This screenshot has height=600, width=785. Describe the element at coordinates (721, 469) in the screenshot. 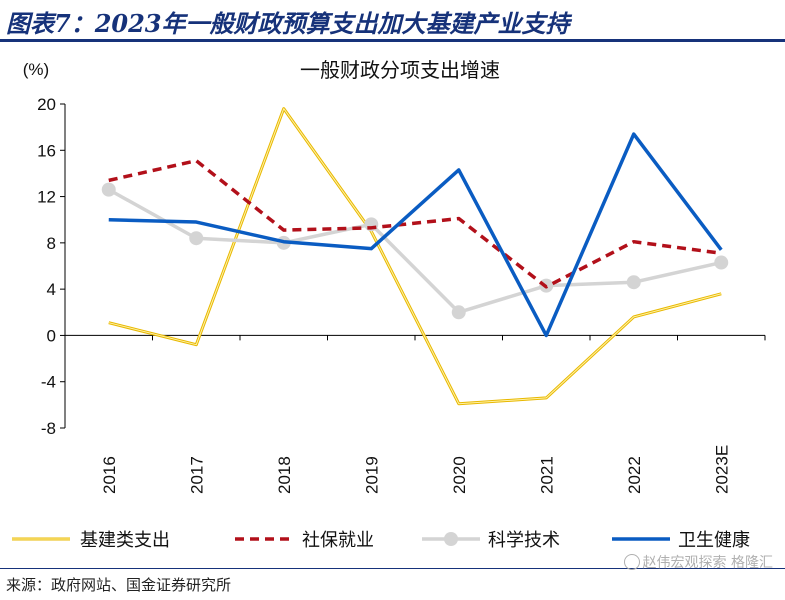

I see `x-tick-label: 2023E` at that location.